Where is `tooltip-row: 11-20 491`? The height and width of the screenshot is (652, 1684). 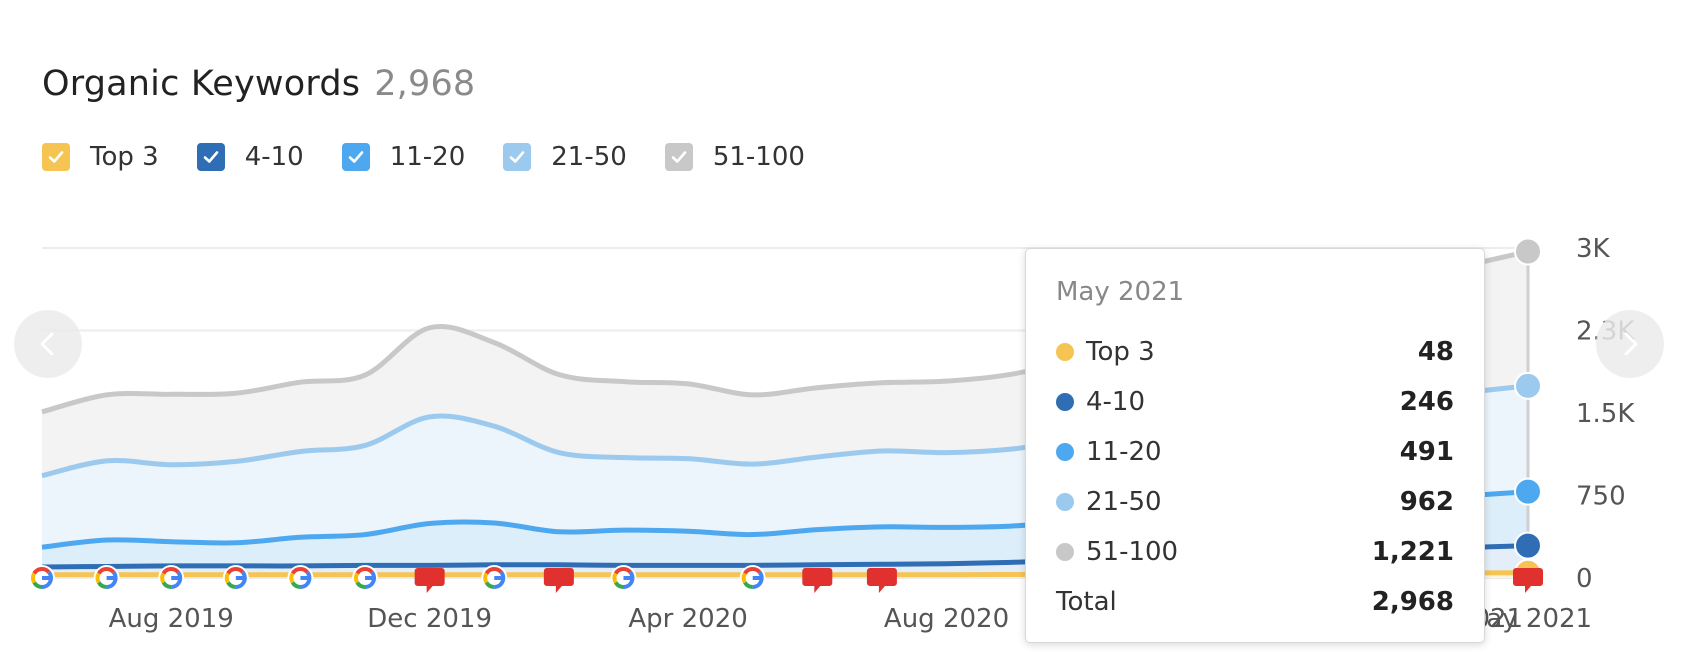
tooltip-row: 11-20 491 is located at coordinates (1255, 452).